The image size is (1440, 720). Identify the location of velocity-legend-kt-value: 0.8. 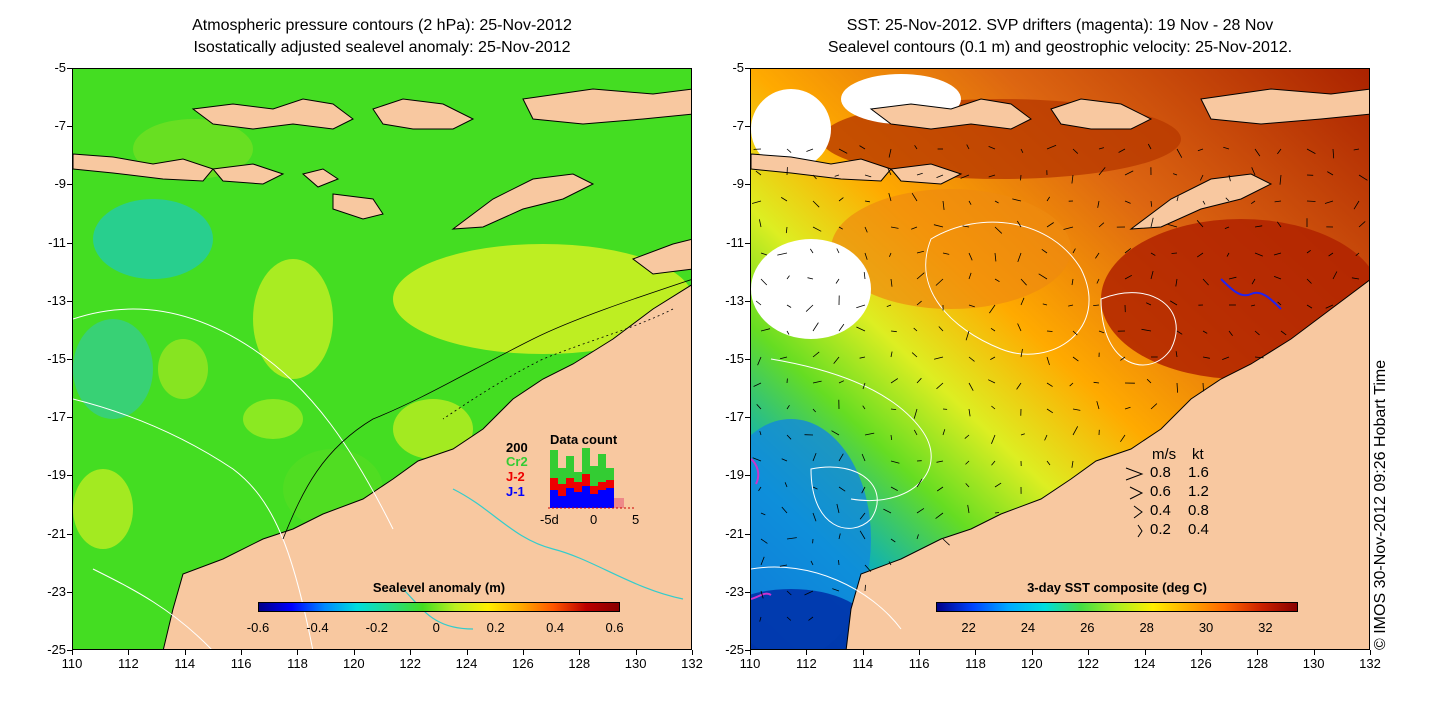
(1198, 510).